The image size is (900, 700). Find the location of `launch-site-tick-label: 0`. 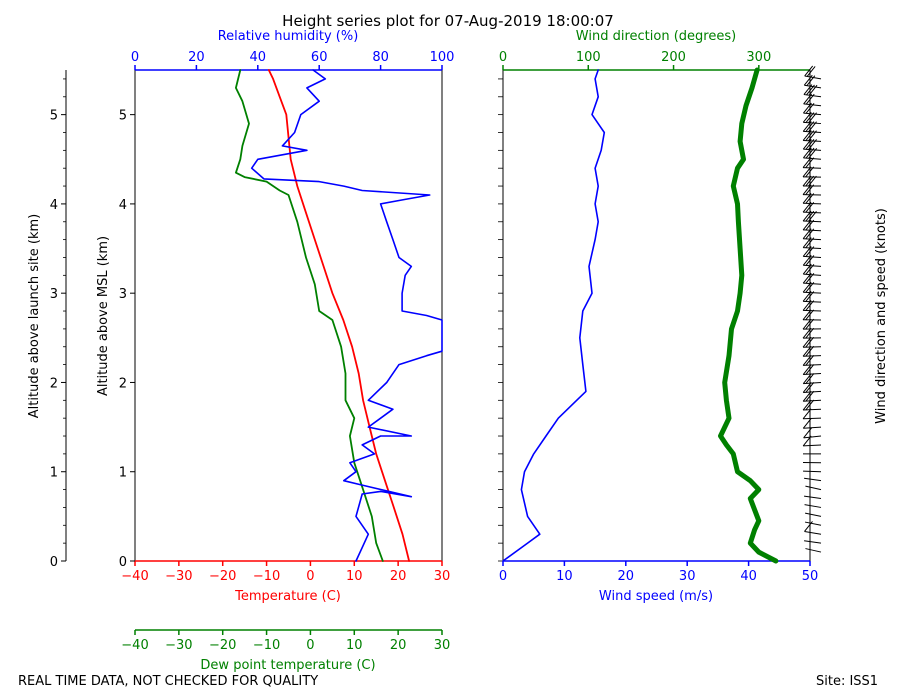

launch-site-tick-label: 0 is located at coordinates (54, 562).